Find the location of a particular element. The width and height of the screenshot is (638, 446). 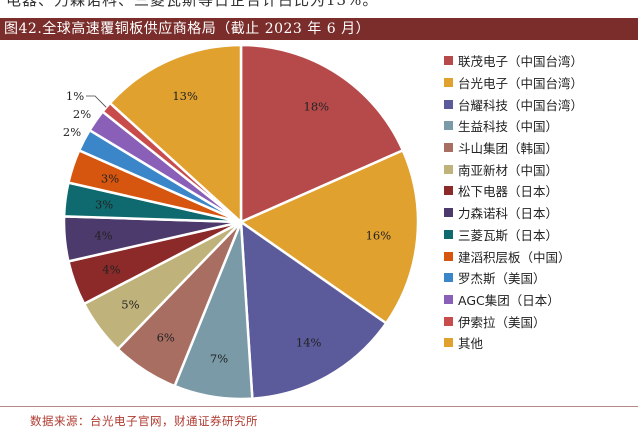

slice-value-label-6: 5% is located at coordinates (130, 305).